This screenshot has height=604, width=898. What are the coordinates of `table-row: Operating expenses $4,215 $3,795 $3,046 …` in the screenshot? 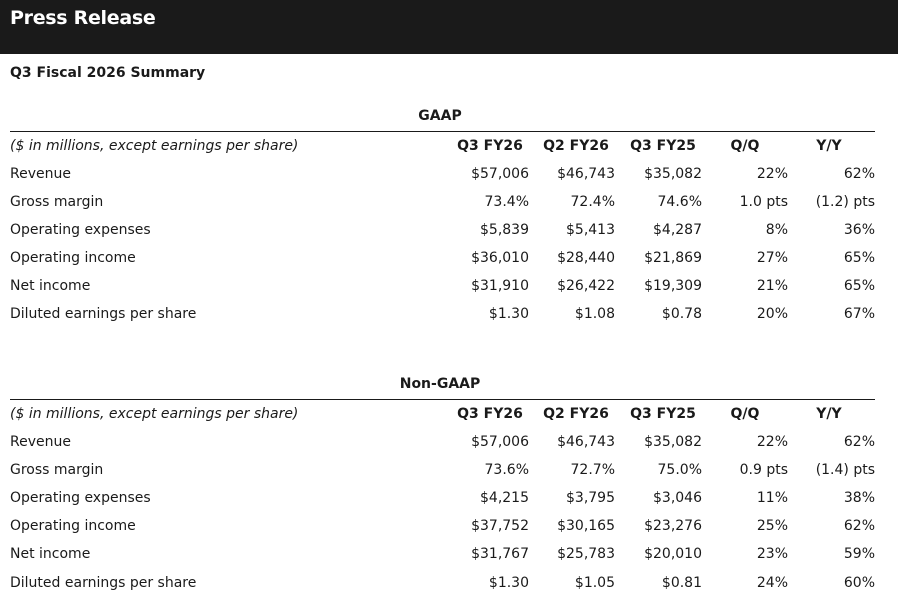 It's located at (449, 498).